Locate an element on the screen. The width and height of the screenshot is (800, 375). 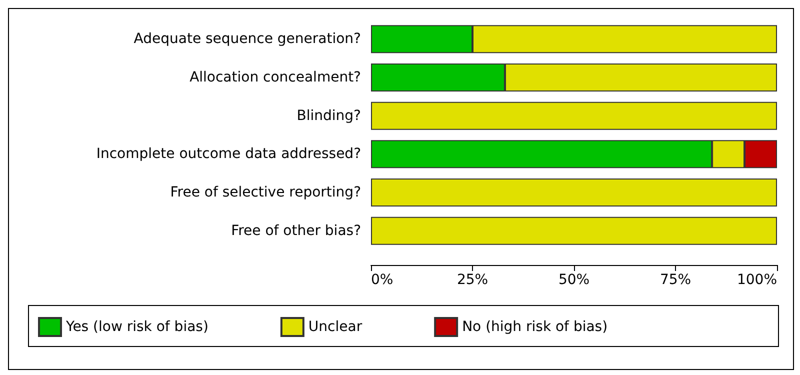
y-tick-label: Adequate sequence generation? is located at coordinates (247, 39).